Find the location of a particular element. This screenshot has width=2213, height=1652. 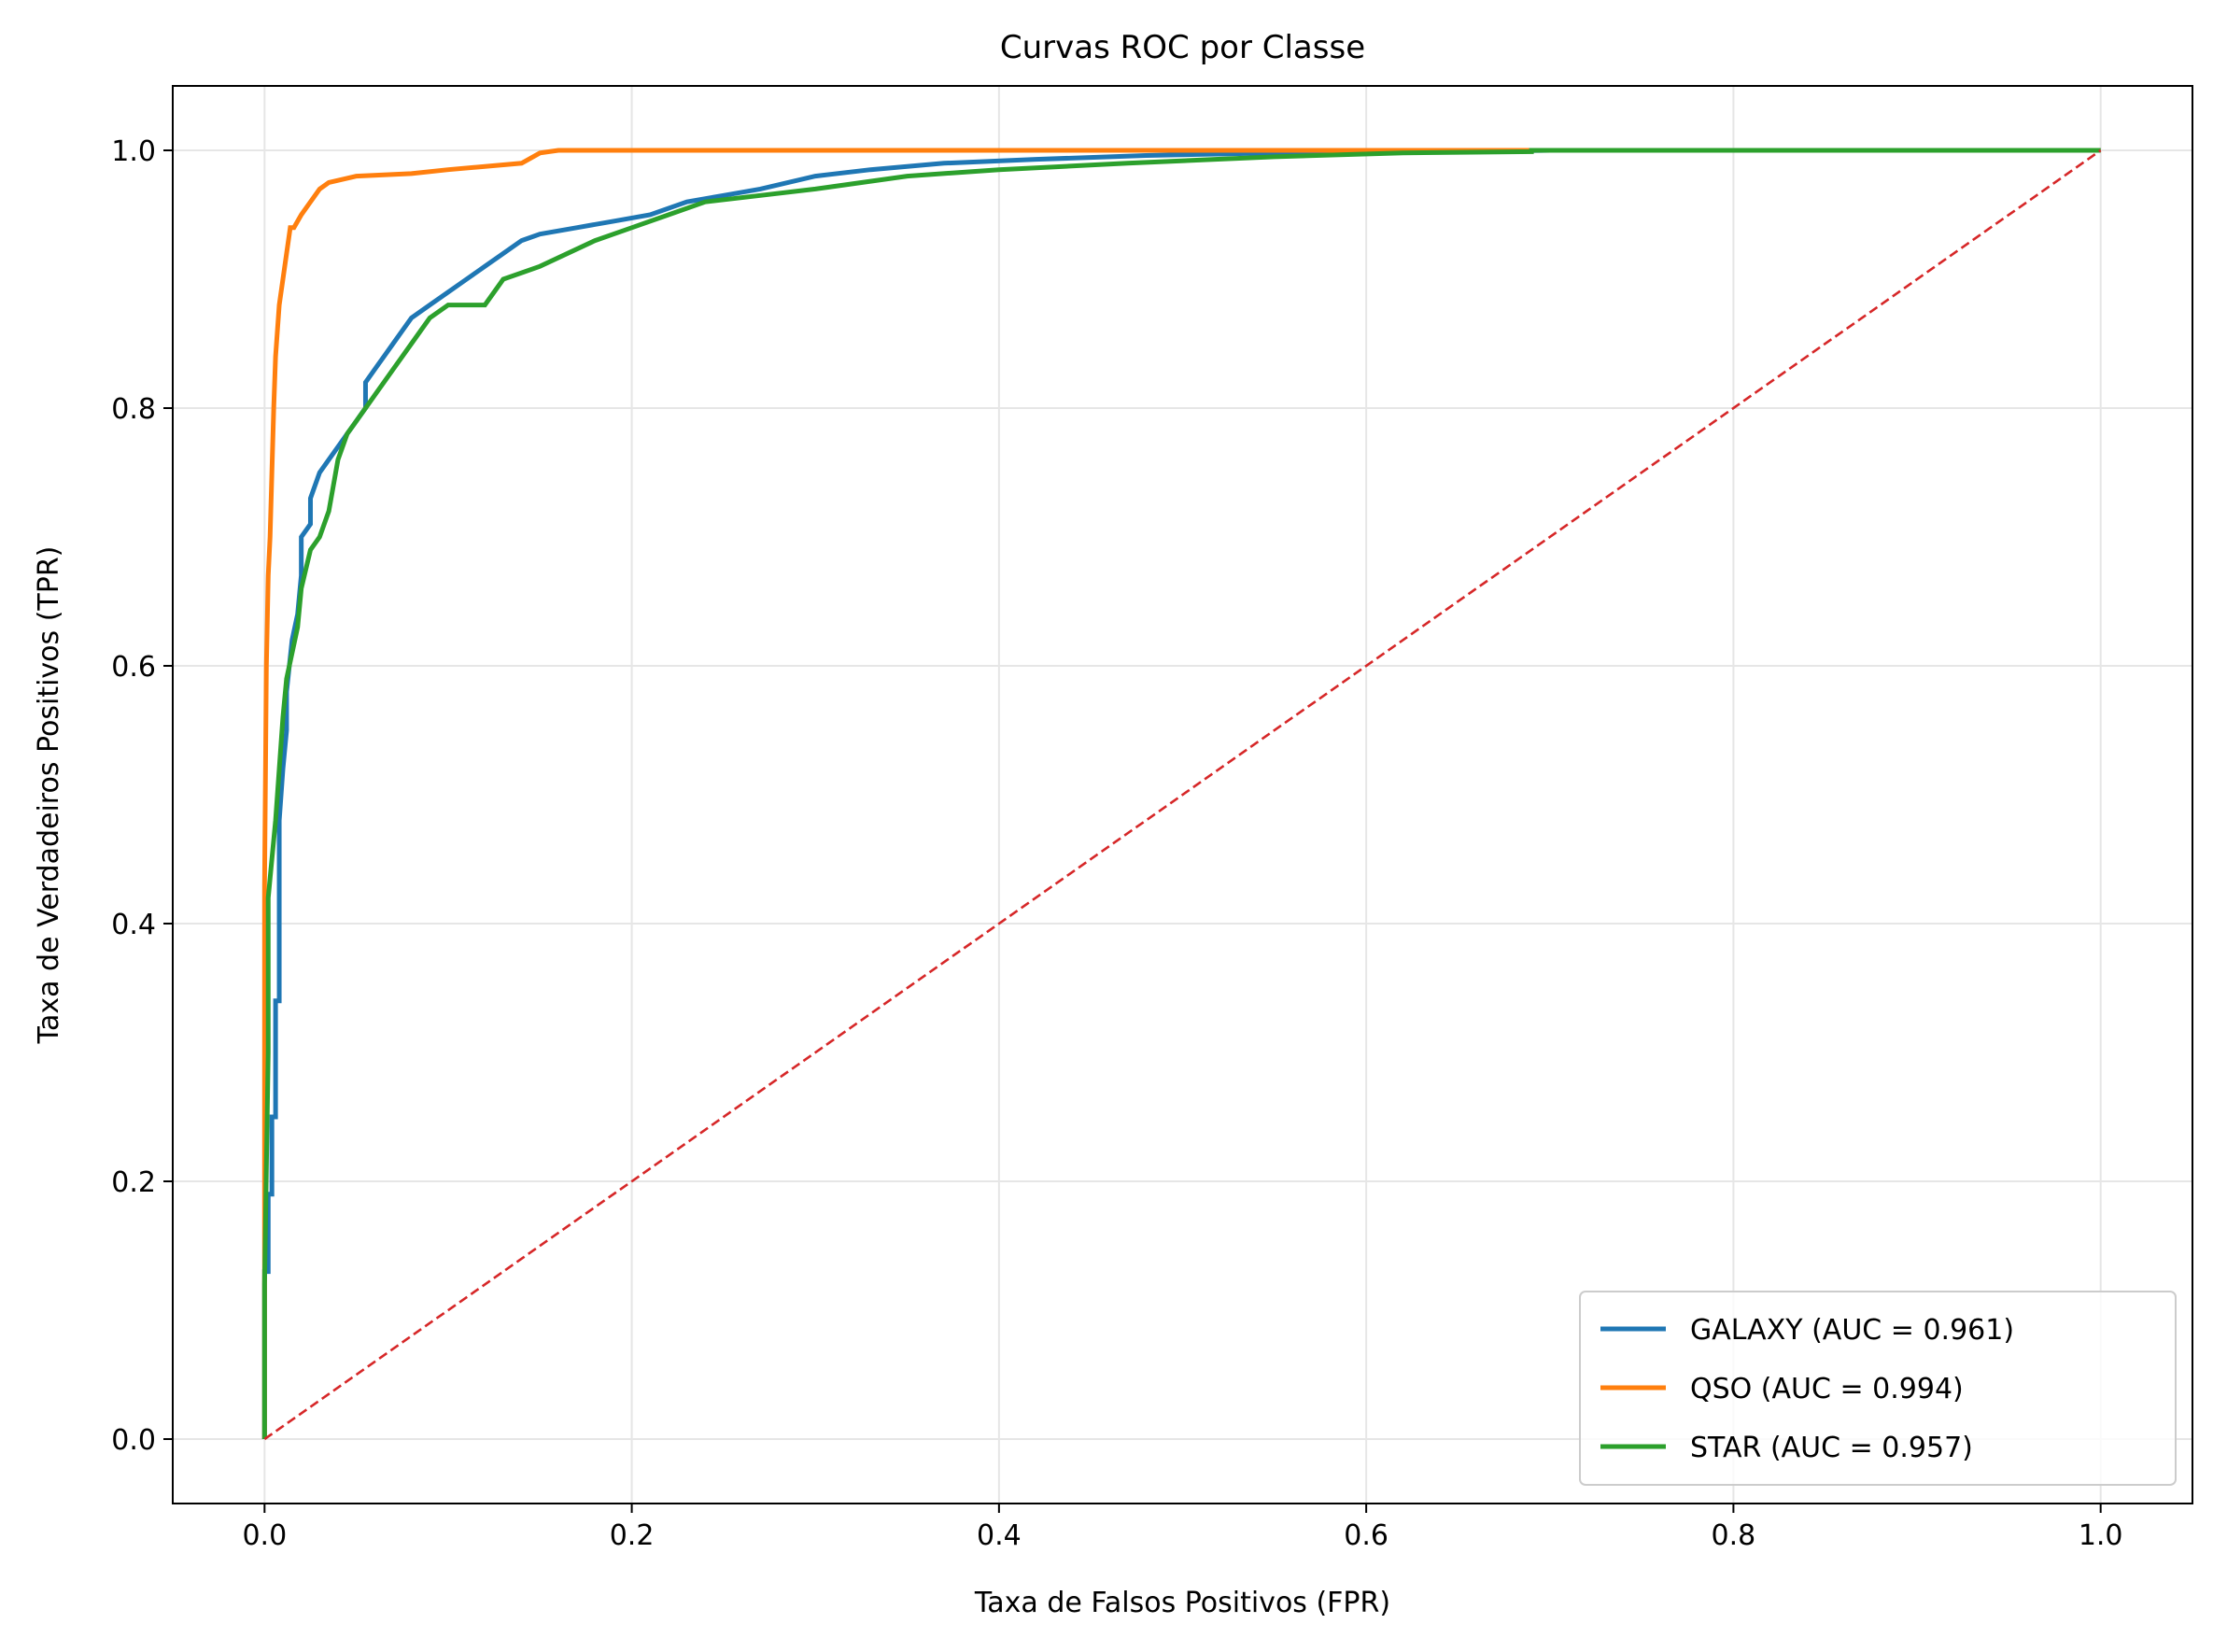

x-tick-label: 0.6 is located at coordinates (1366, 1535).